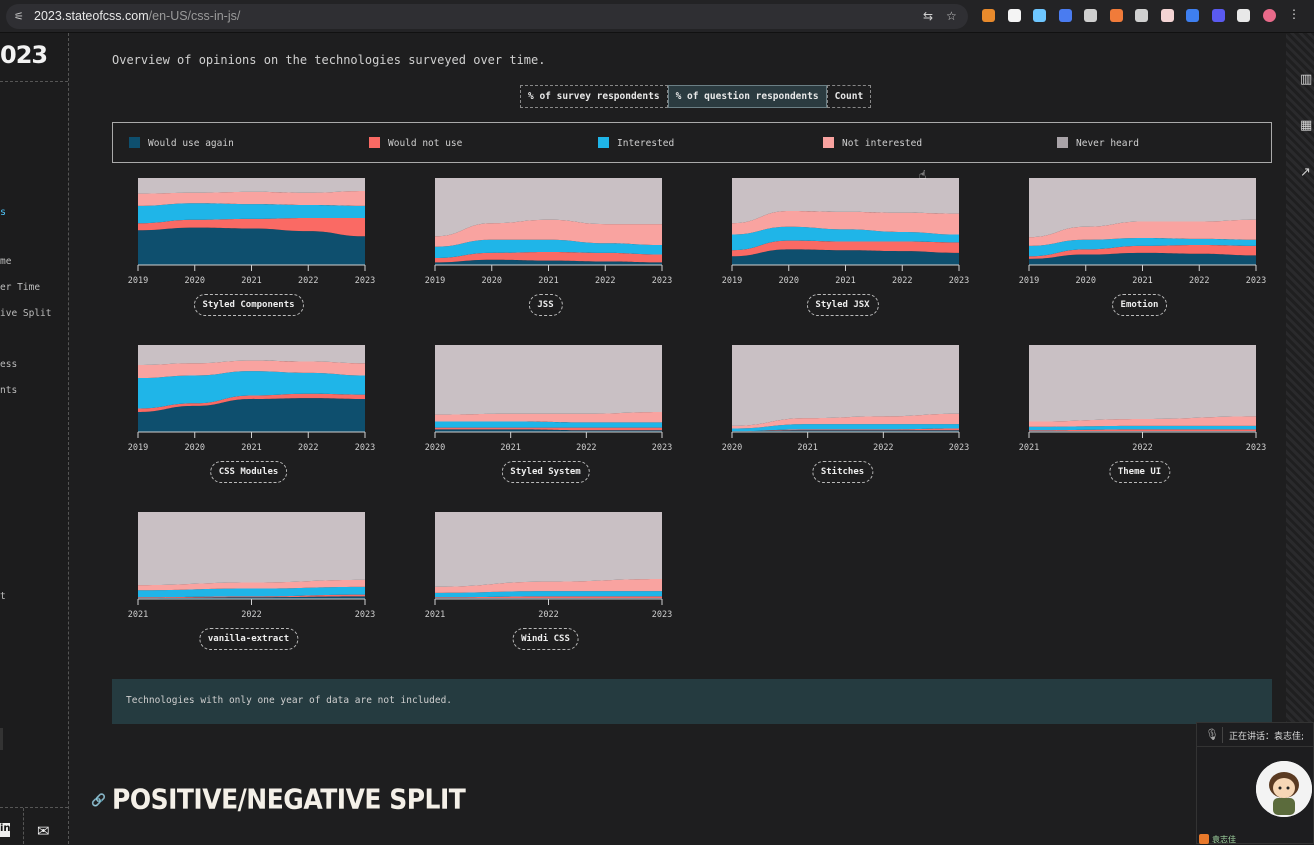  I want to click on toggle-question-respondents: % of question respondents, so click(747, 96).